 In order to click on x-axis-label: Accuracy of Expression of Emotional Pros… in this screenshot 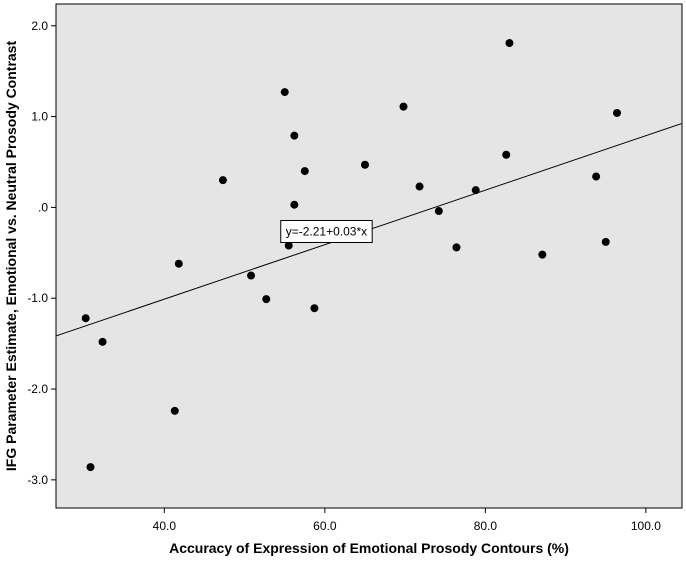, I will do `click(369, 548)`.